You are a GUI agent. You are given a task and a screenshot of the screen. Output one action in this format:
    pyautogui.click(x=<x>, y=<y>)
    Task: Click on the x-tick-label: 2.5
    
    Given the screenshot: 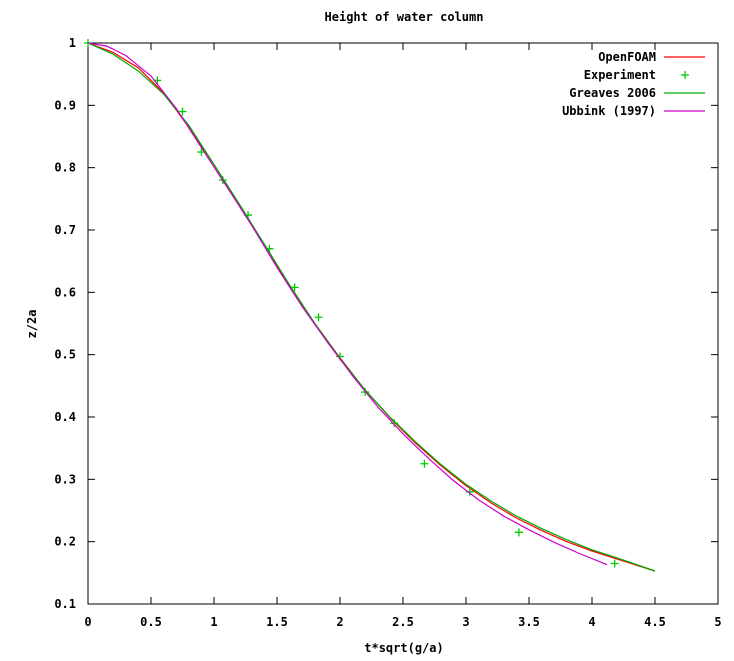 What is the action you would take?
    pyautogui.click(x=403, y=622)
    